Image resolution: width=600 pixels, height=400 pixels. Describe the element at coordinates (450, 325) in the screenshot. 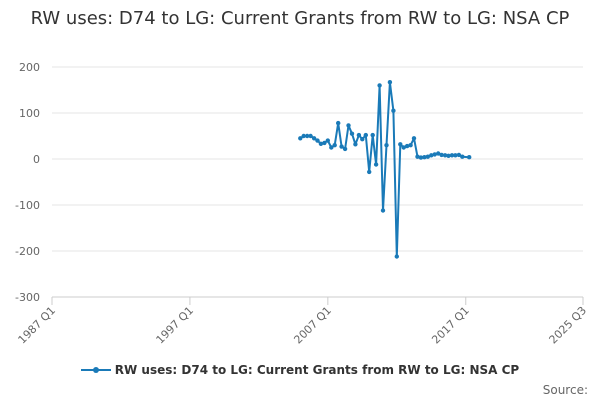

I see `x-tick-label: 2017 Q1` at that location.